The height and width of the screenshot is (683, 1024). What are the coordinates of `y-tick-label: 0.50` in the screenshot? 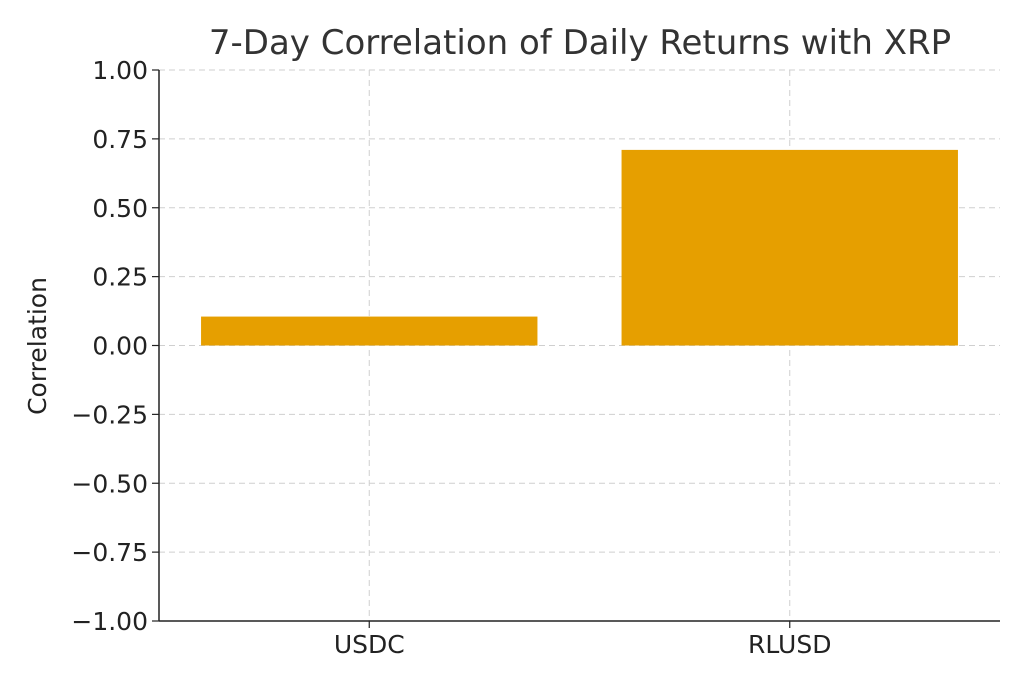 It's located at (120, 208).